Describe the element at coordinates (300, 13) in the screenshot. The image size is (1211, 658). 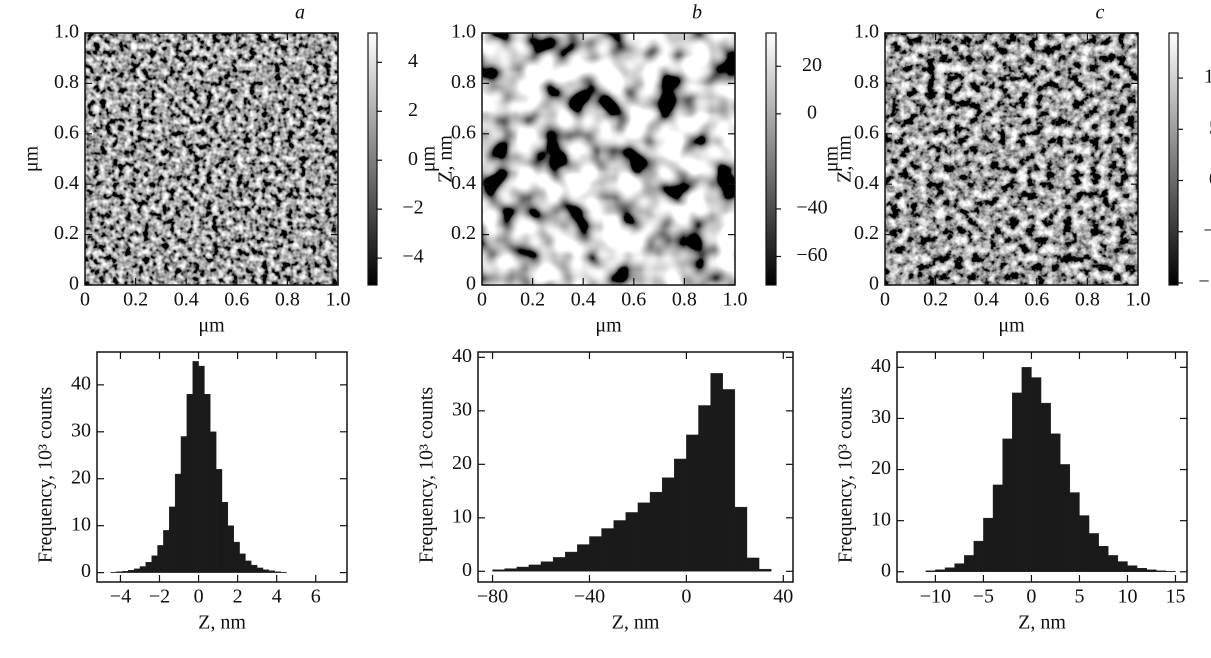
I see `panel-label: a` at that location.